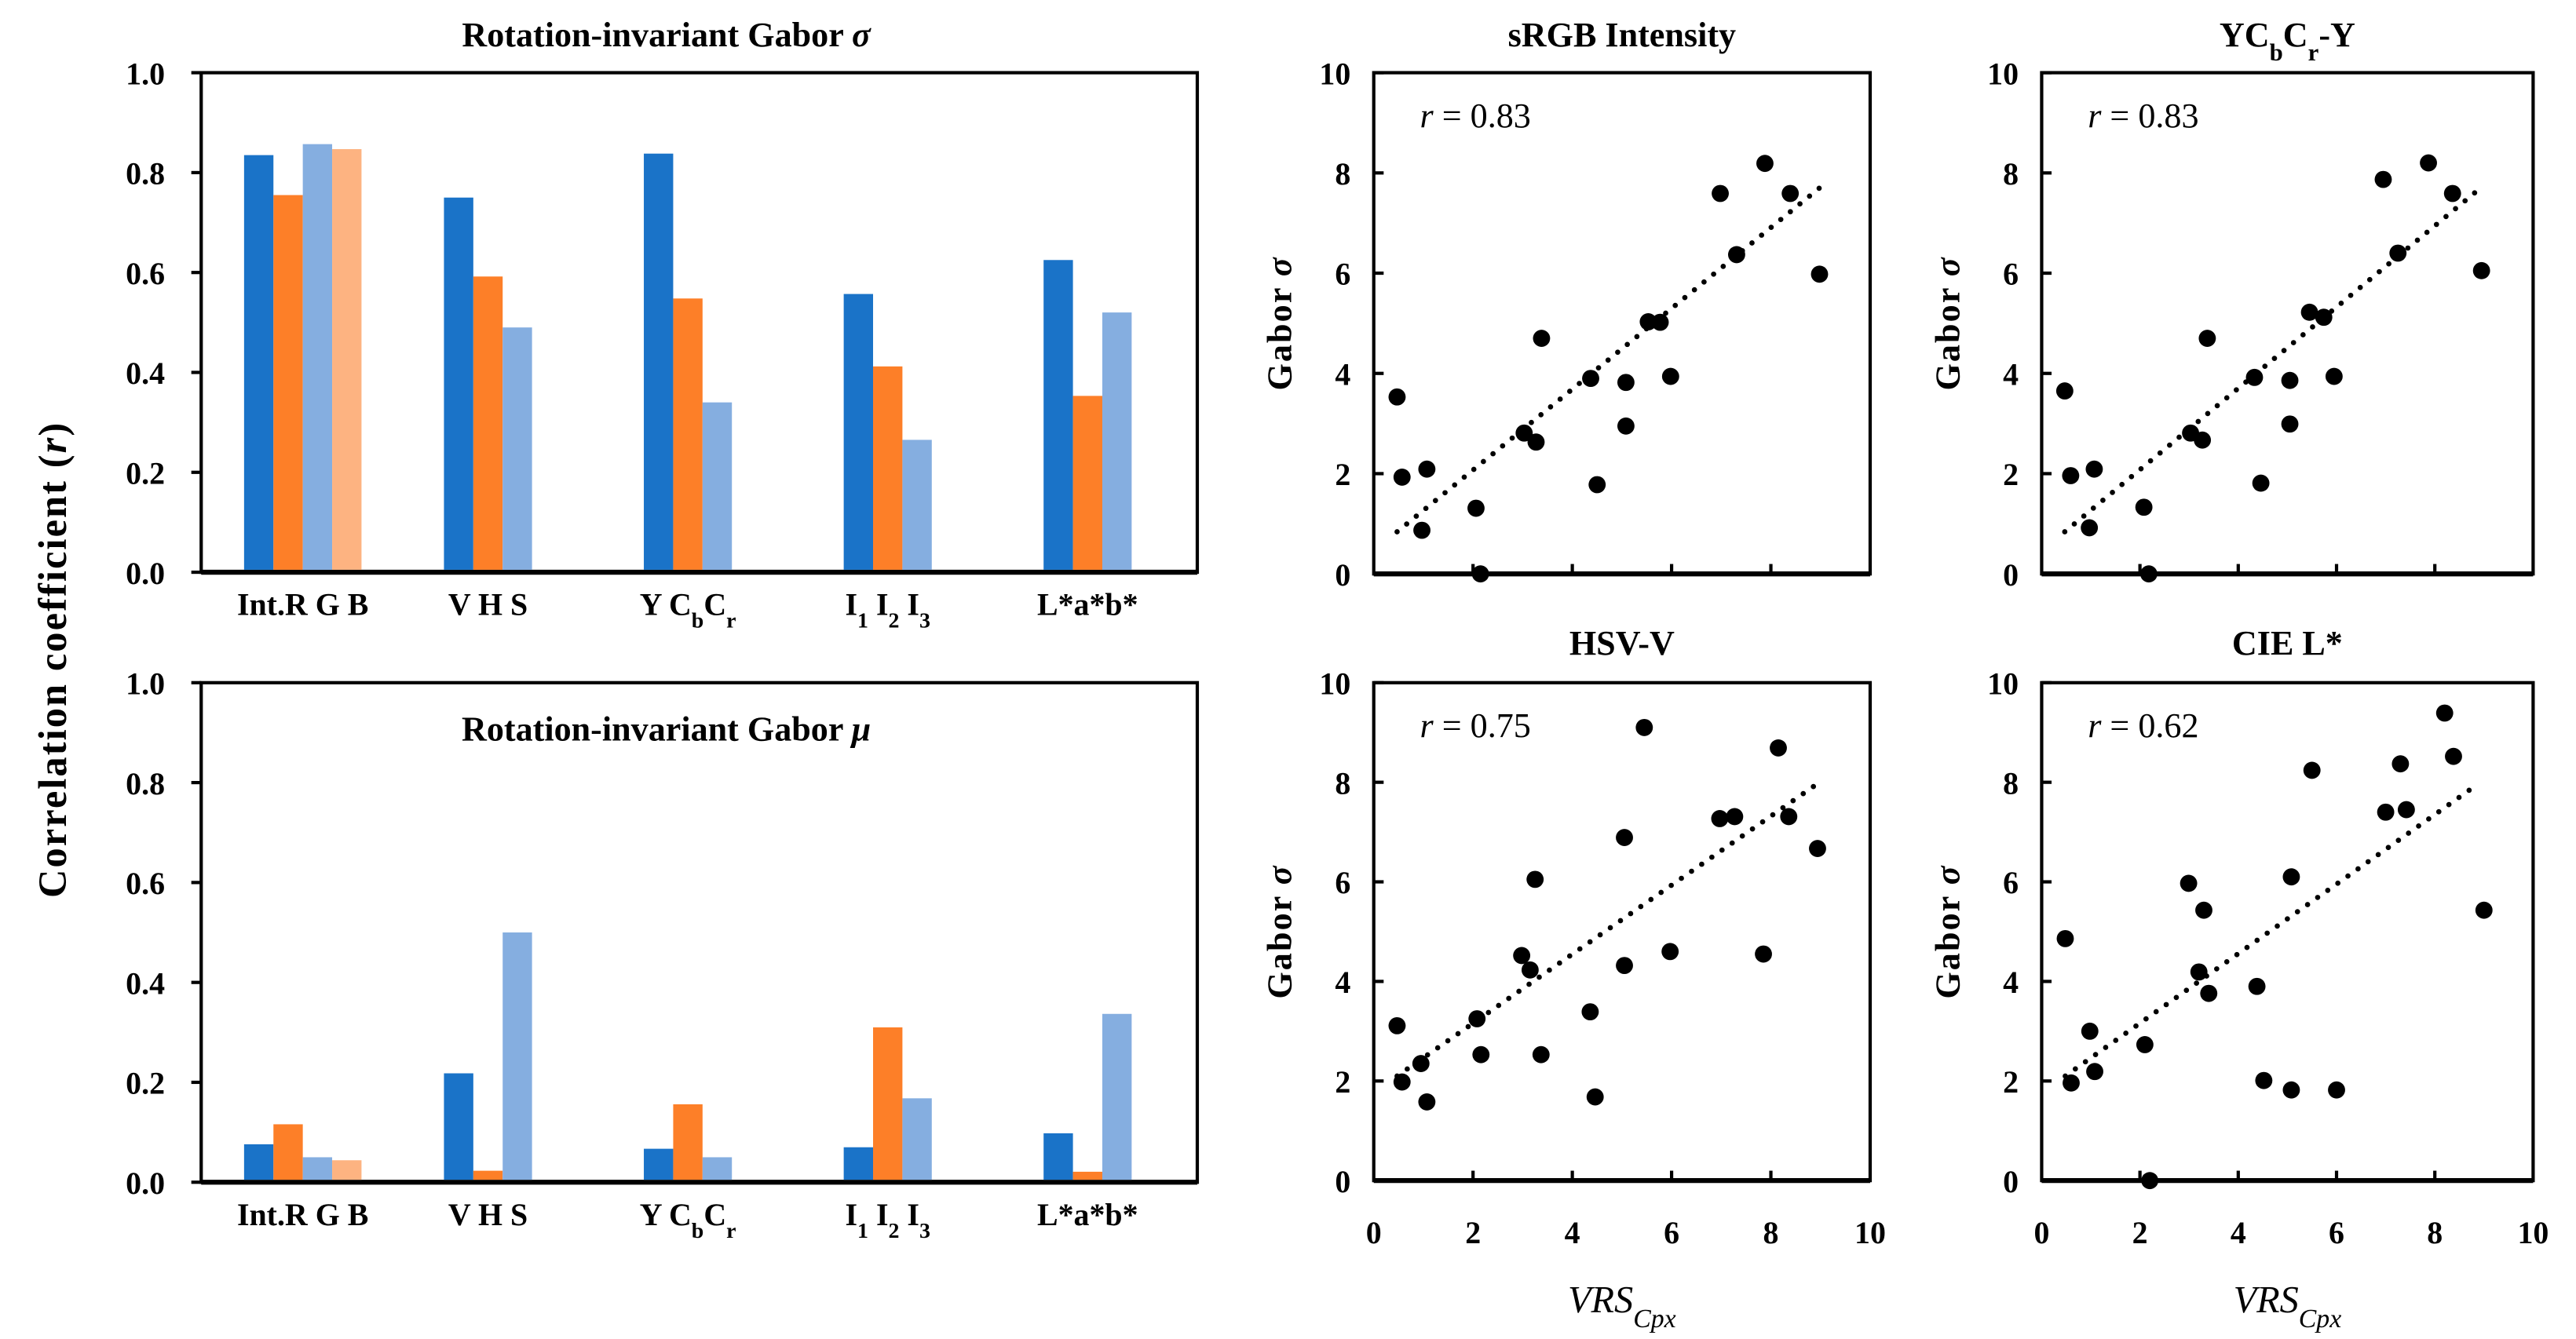 This screenshot has height=1339, width=2576. I want to click on category-label: V H S, so click(488, 1214).